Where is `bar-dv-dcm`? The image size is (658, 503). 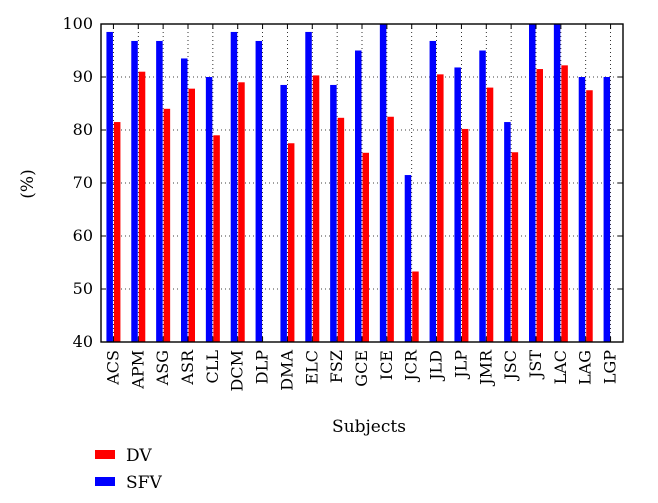 bar-dv-dcm is located at coordinates (241, 212).